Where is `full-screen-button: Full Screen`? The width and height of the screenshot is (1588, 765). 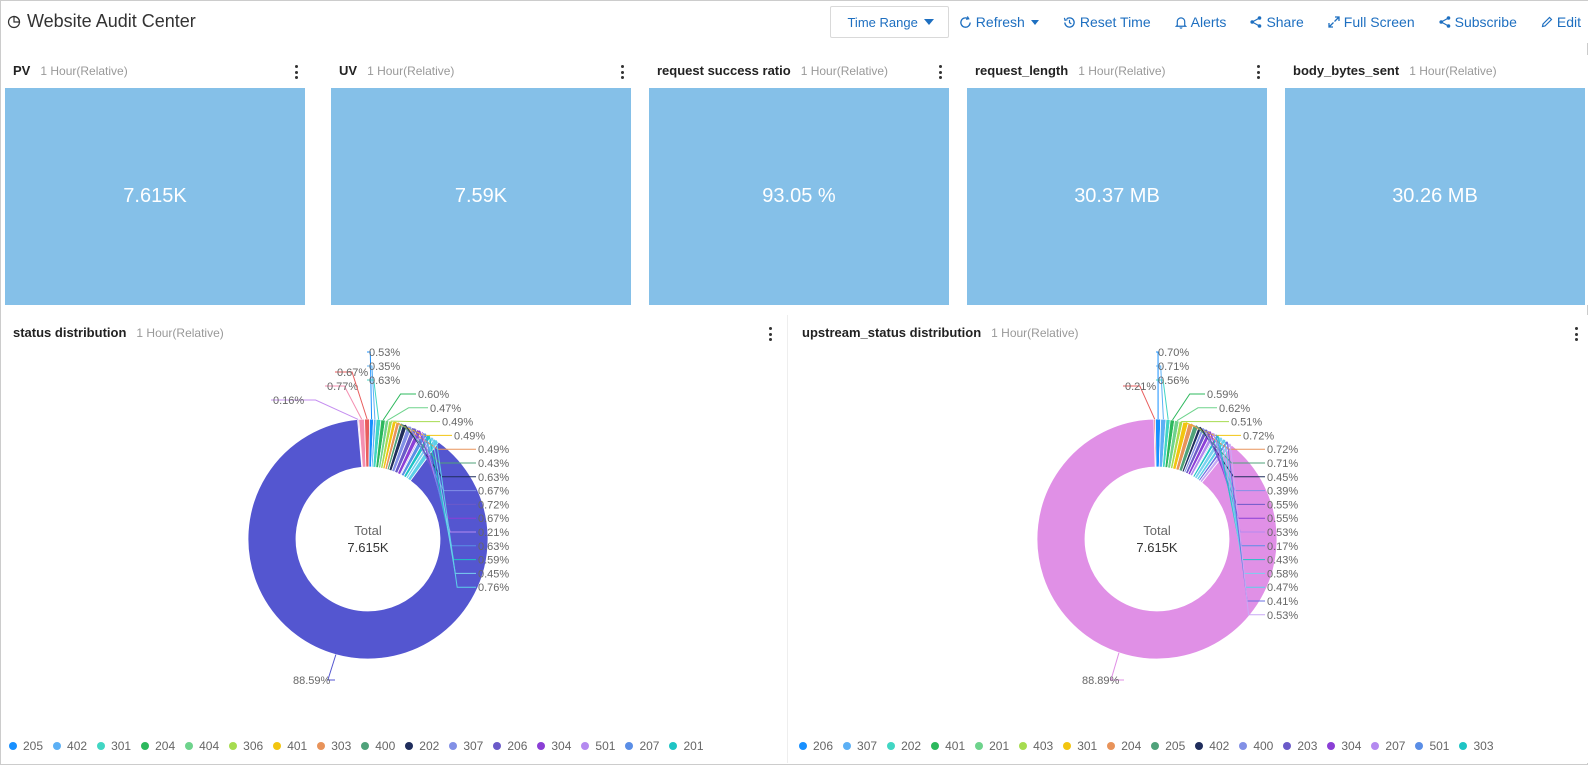
full-screen-button: Full Screen is located at coordinates (1371, 22).